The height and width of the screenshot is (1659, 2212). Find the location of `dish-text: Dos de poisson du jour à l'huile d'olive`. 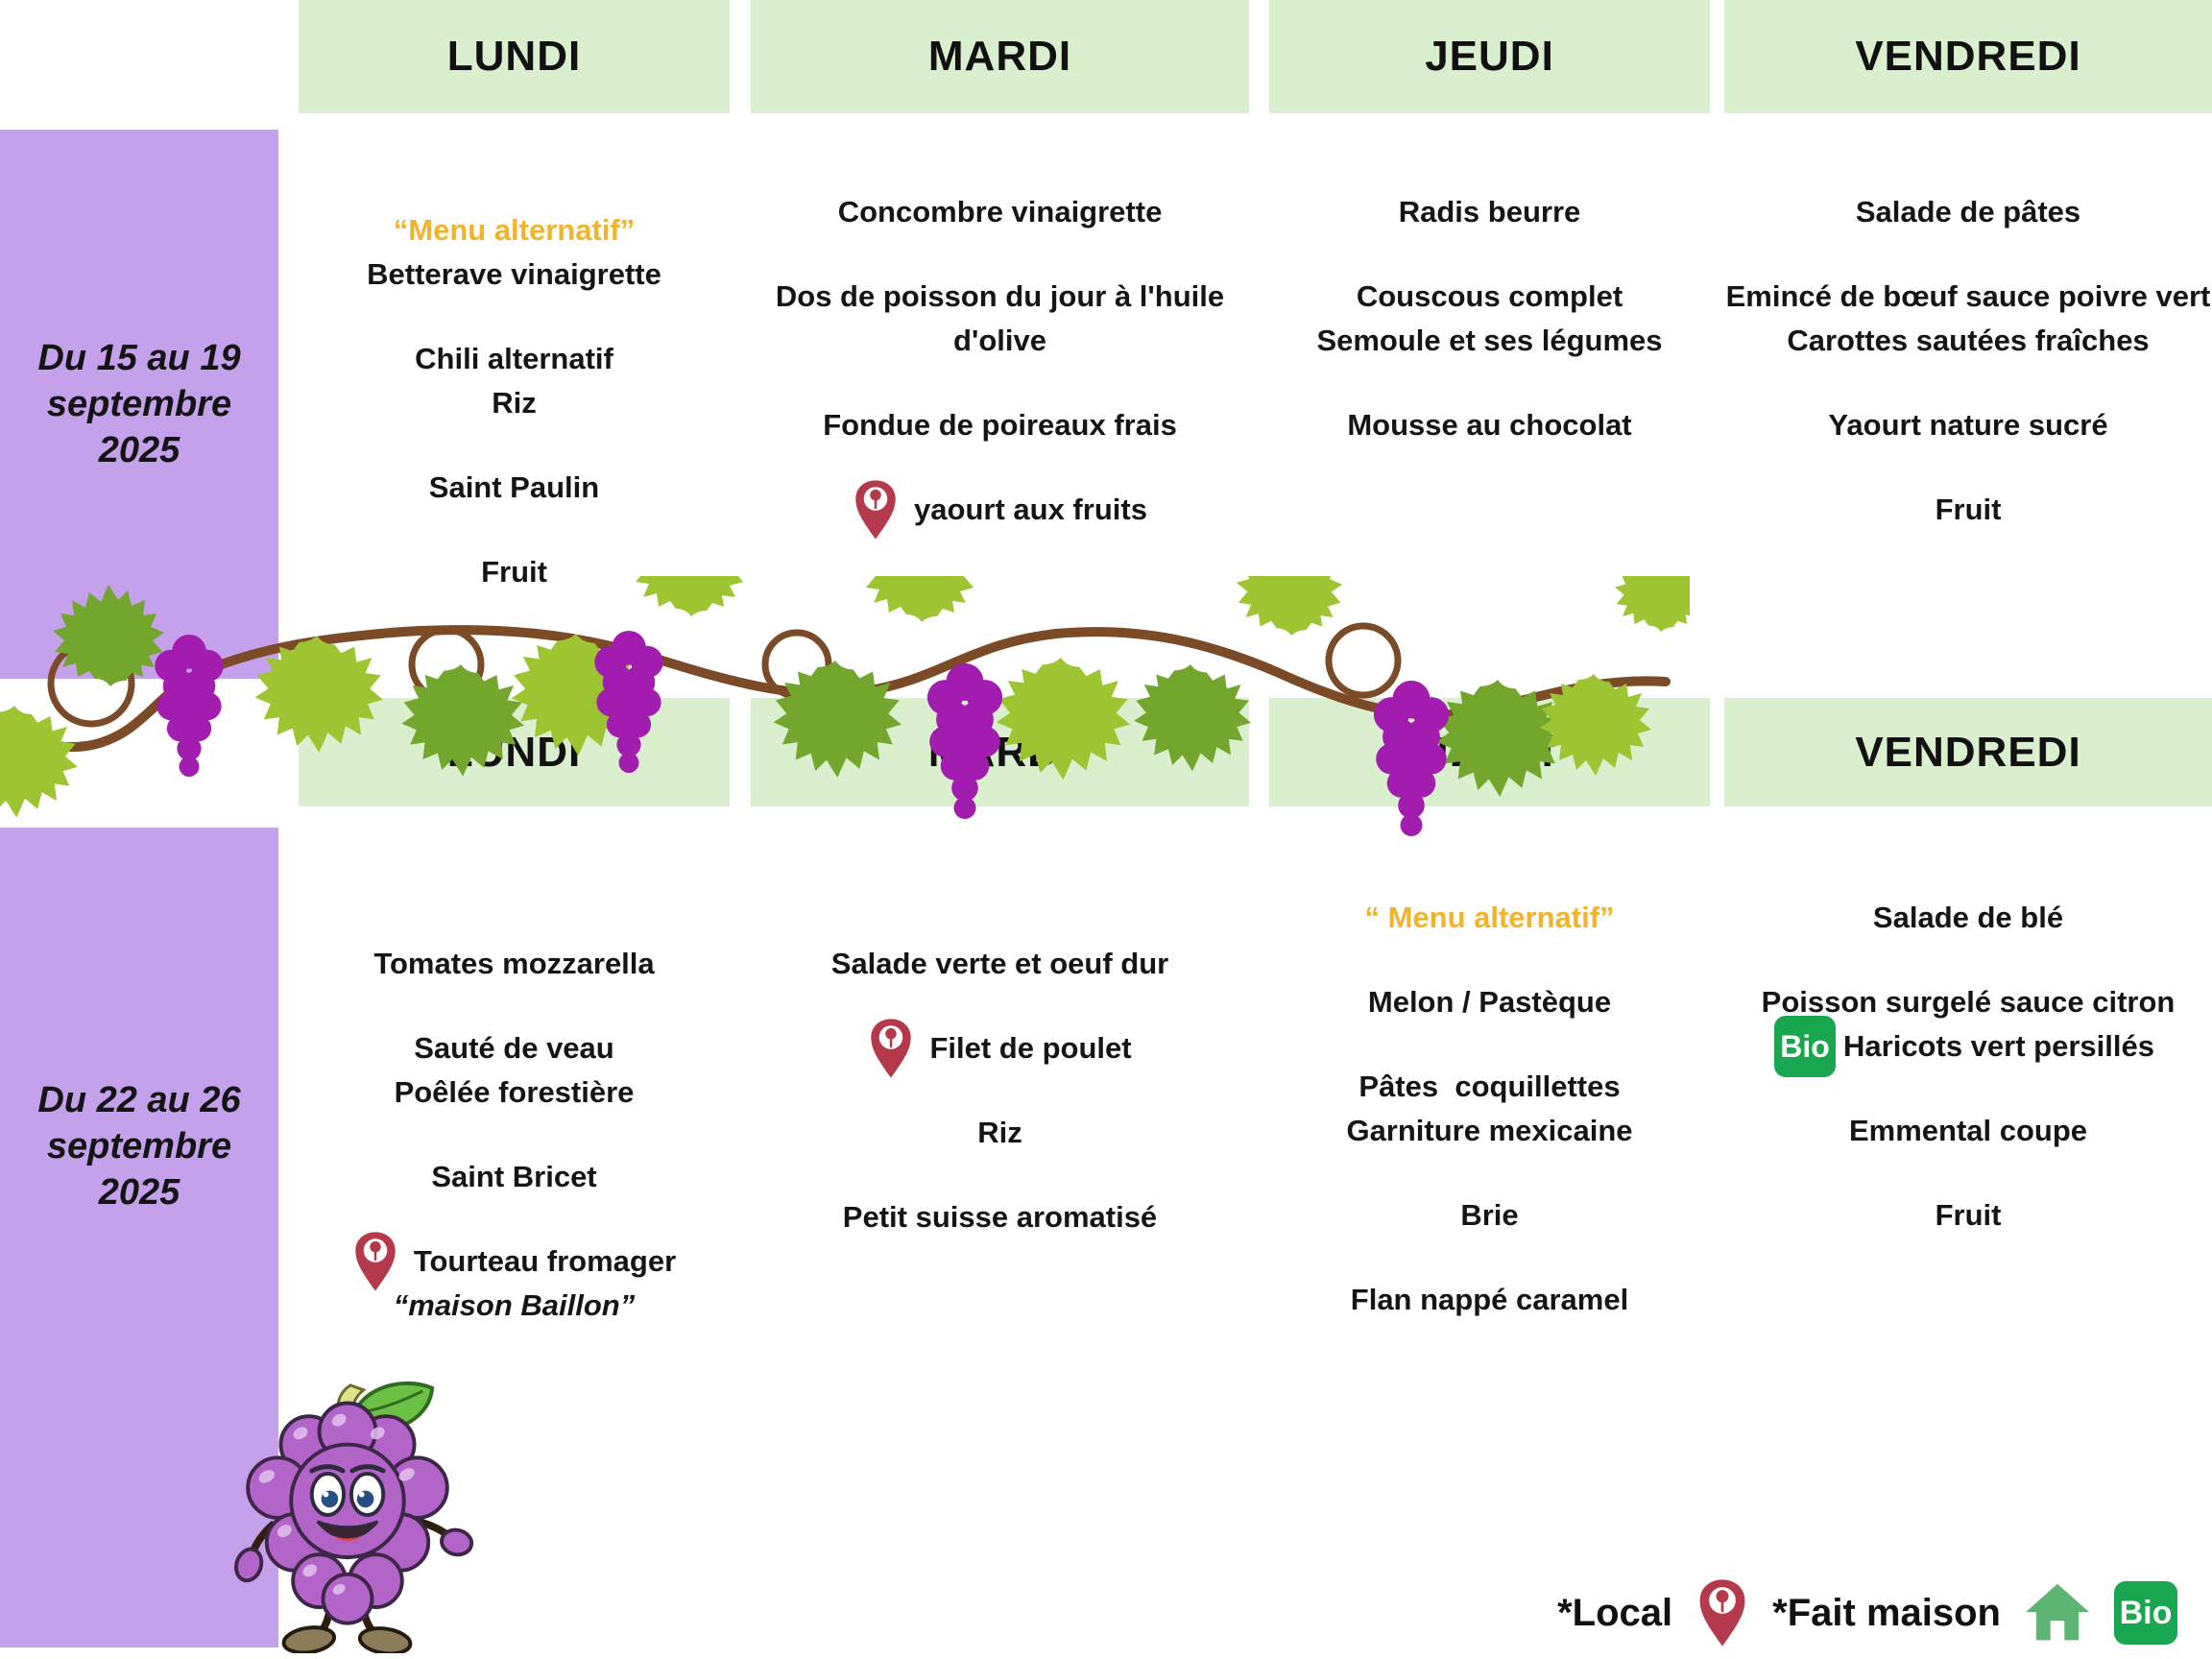

dish-text: Dos de poisson du jour à l'huile d'olive is located at coordinates (1004, 318).